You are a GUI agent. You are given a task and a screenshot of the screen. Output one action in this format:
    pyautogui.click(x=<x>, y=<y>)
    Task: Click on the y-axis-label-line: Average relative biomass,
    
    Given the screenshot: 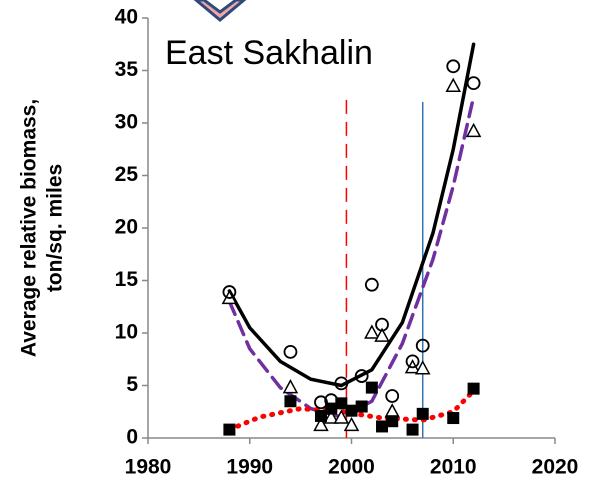 What is the action you would take?
    pyautogui.click(x=29, y=228)
    